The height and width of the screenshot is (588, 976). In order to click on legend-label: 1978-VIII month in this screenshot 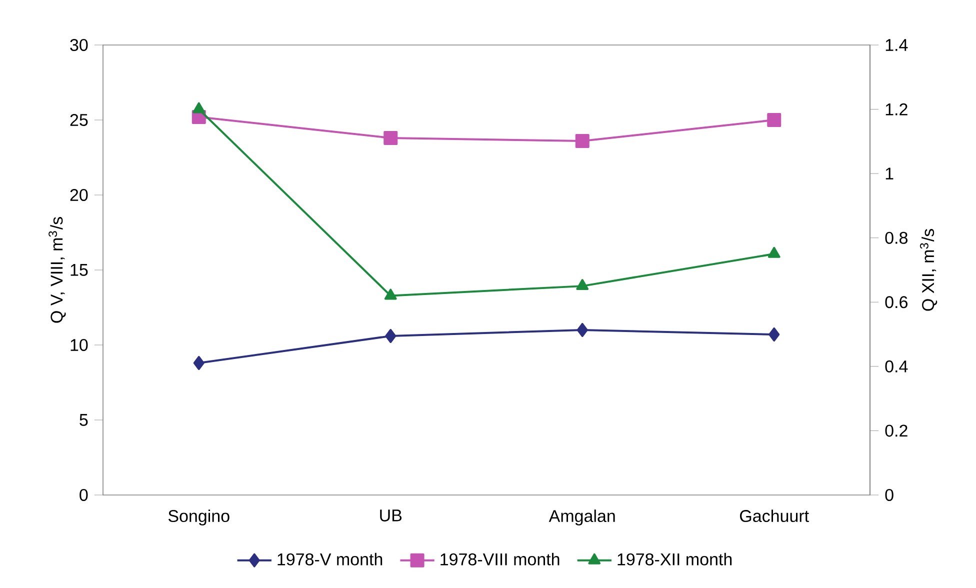, I will do `click(500, 559)`.